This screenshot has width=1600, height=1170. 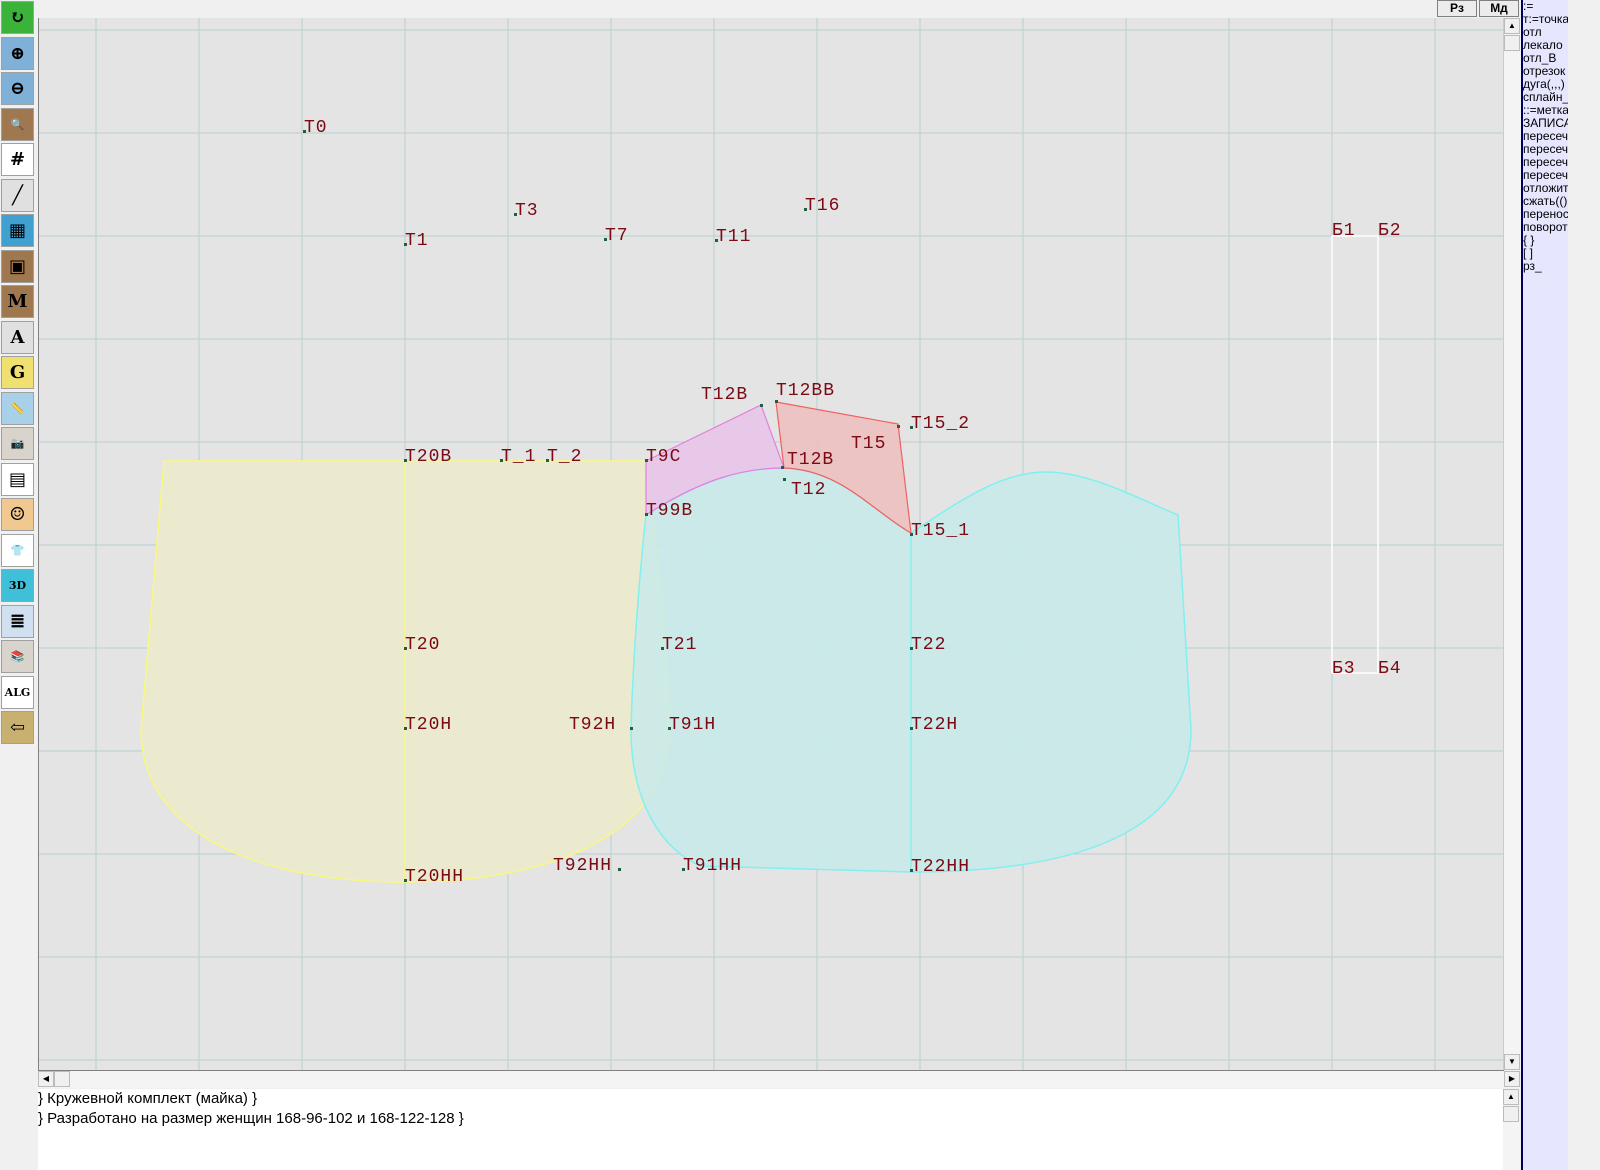 What do you see at coordinates (1511, 1097) in the screenshot?
I see `comment-scroll-up: ▲` at bounding box center [1511, 1097].